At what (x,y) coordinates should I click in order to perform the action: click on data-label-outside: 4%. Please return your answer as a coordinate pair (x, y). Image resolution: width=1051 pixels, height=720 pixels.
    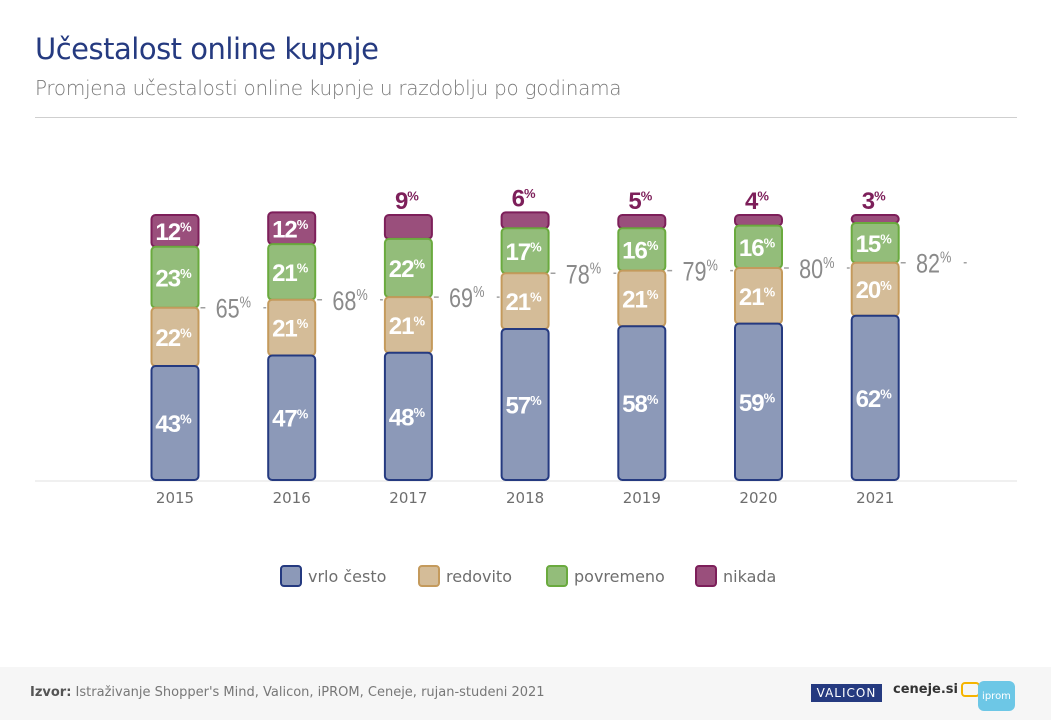
    Looking at the image, I should click on (757, 201).